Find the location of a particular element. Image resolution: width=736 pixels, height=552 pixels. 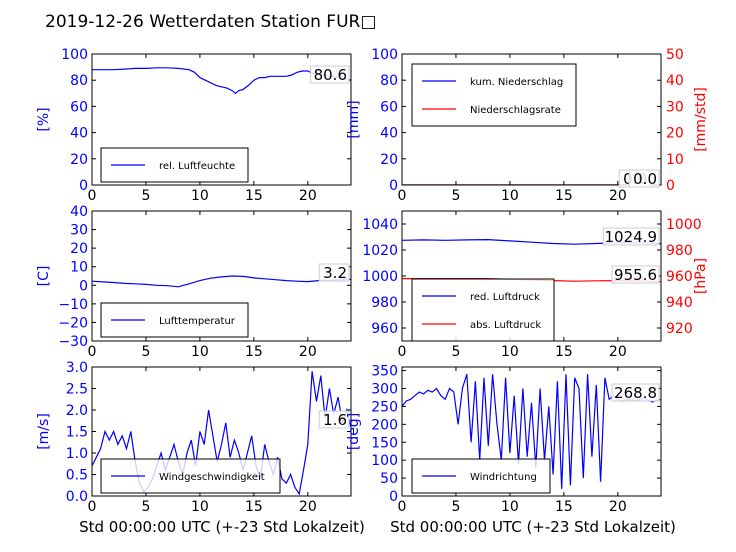

windspeed-y-axis-label: [m/s] is located at coordinates (44, 431).